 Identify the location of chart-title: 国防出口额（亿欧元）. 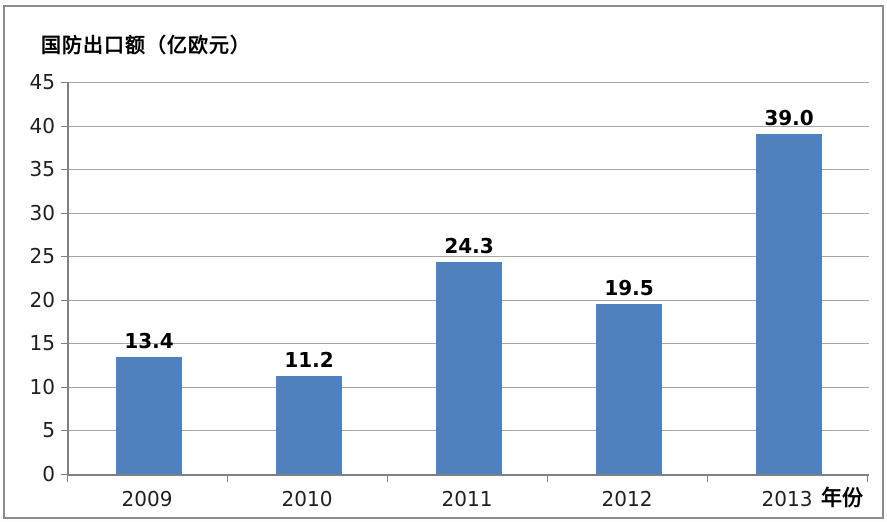
(146, 45).